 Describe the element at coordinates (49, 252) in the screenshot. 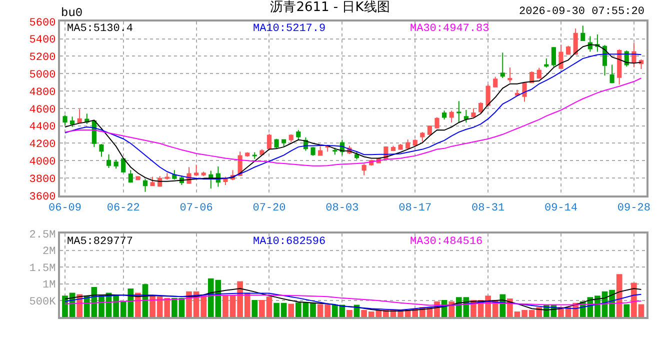

I see `y-tick-label: 2M` at that location.